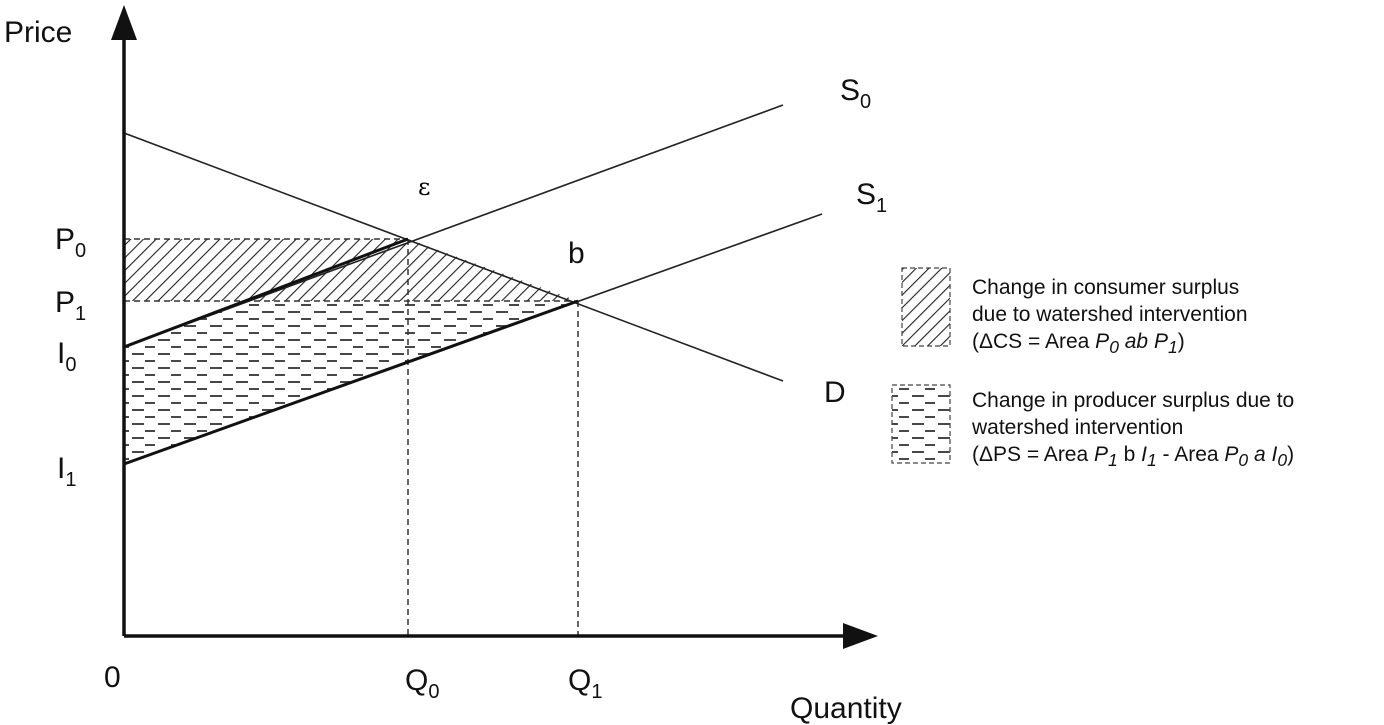 This screenshot has height=725, width=1384. What do you see at coordinates (1106, 287) in the screenshot?
I see `legend-consumer-line1: Change in consumer surplus` at bounding box center [1106, 287].